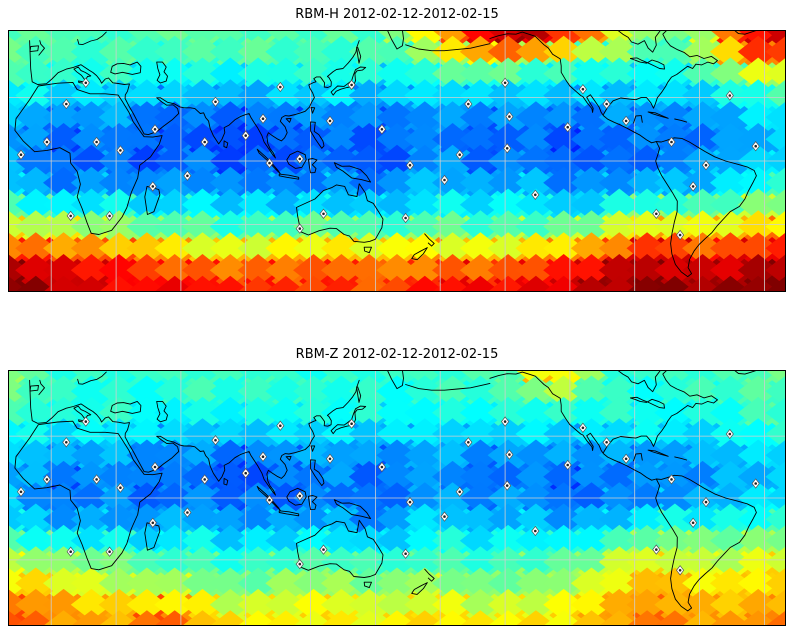 The image size is (794, 633). Describe the element at coordinates (397, 354) in the screenshot. I see `panel-title-rbm-z: RBM-Z 2012-02-12-2012-02-15` at that location.